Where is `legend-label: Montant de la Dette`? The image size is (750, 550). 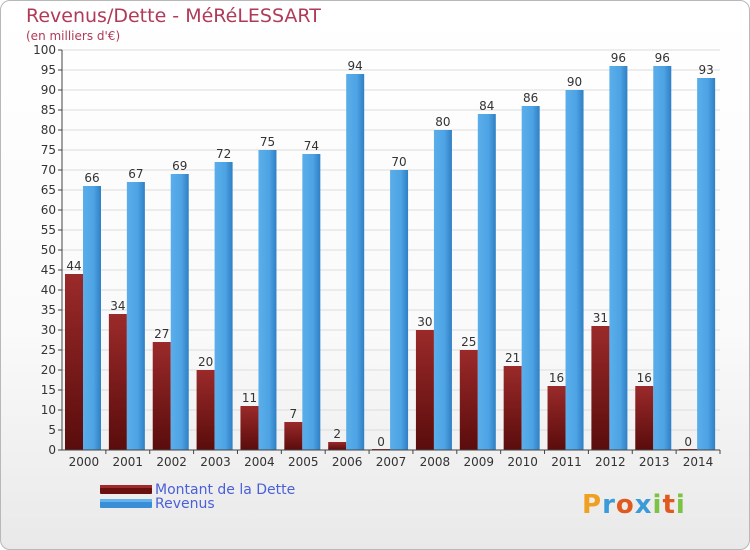 legend-label: Montant de la Dette is located at coordinates (225, 490).